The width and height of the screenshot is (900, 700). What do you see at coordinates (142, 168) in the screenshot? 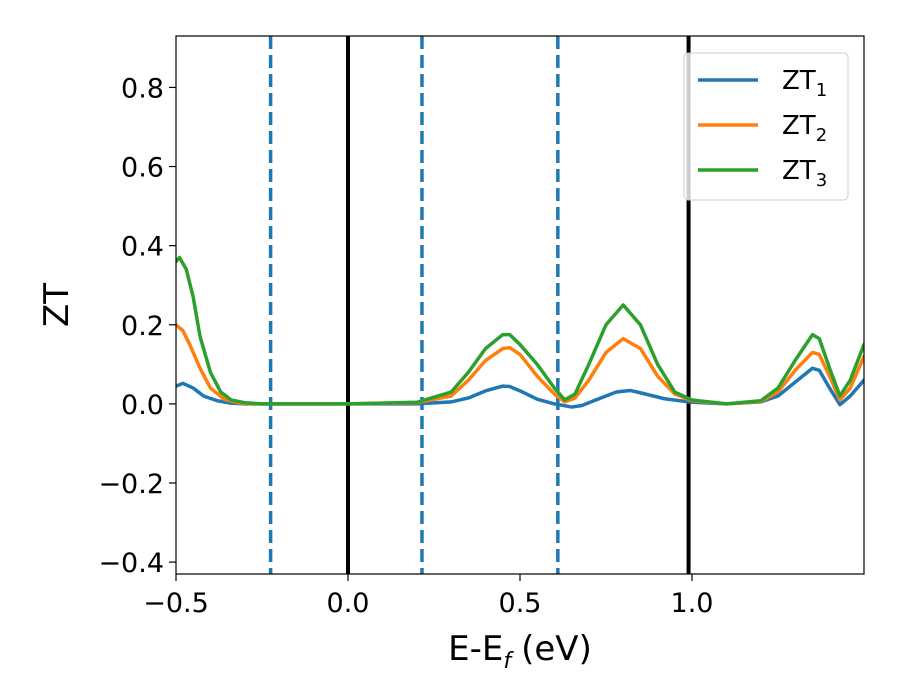
I see `y-tick-label: 0.6` at bounding box center [142, 168].